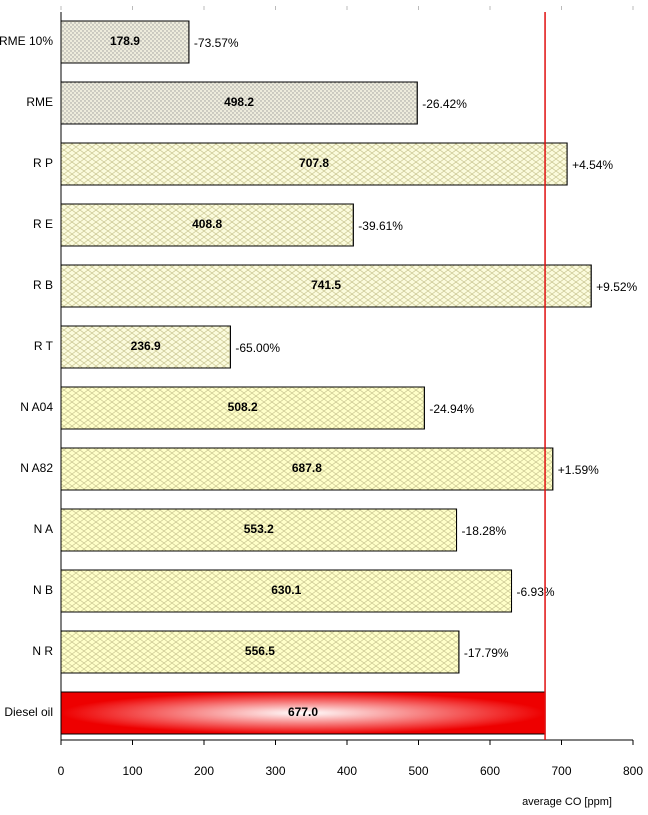 Image resolution: width=648 pixels, height=815 pixels. Describe the element at coordinates (490, 771) in the screenshot. I see `x-tick-label: 600` at that location.